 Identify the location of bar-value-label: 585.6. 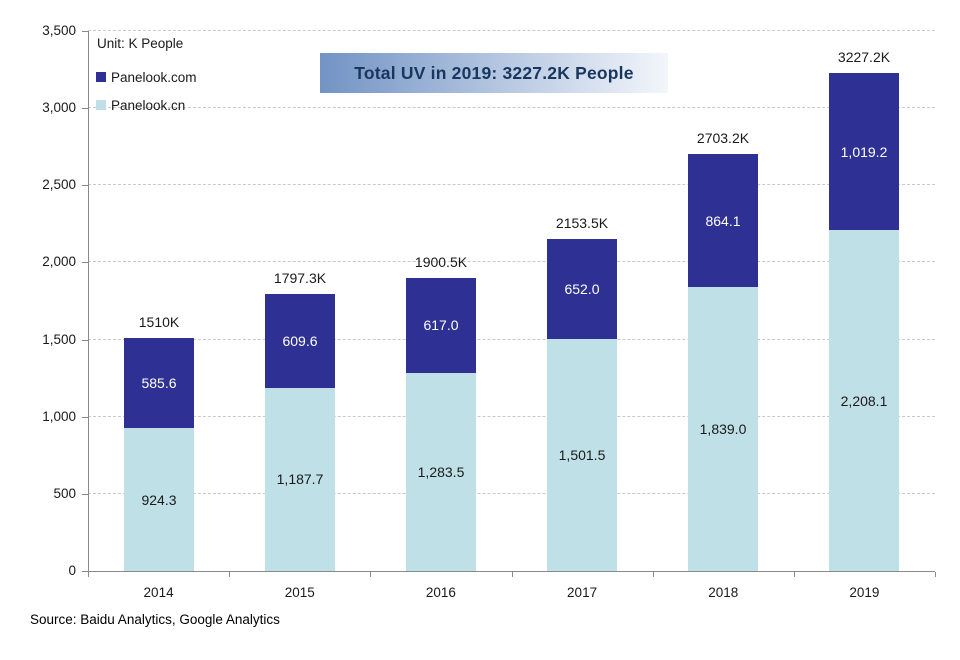
(159, 383).